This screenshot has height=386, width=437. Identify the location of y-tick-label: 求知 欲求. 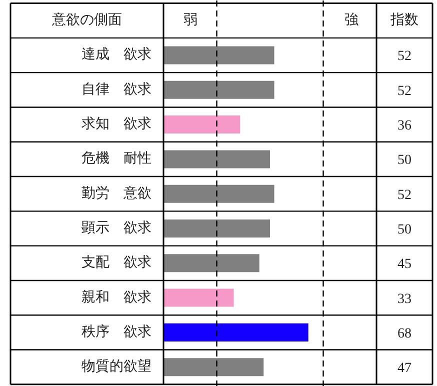
(117, 124).